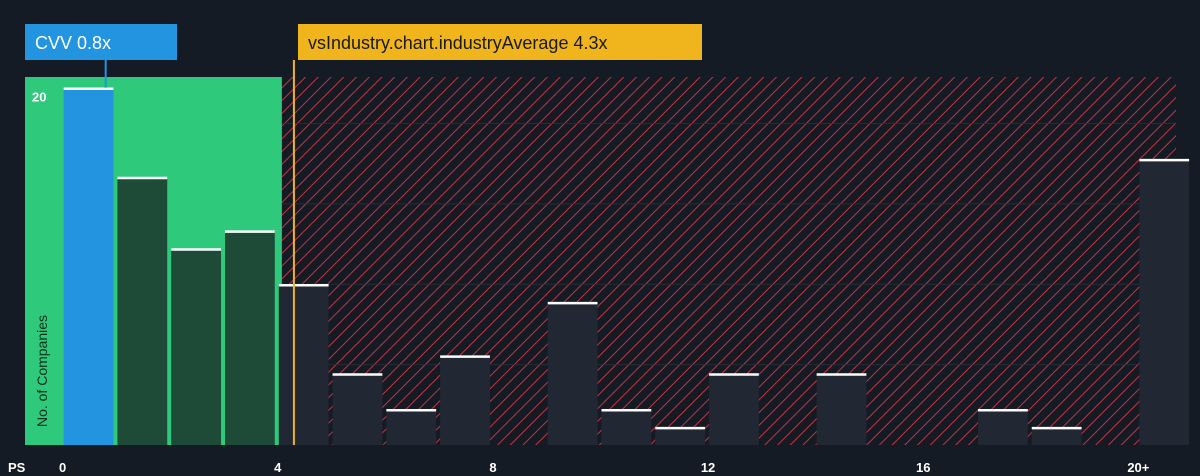  What do you see at coordinates (492, 467) in the screenshot?
I see `x-tick-label: 8` at bounding box center [492, 467].